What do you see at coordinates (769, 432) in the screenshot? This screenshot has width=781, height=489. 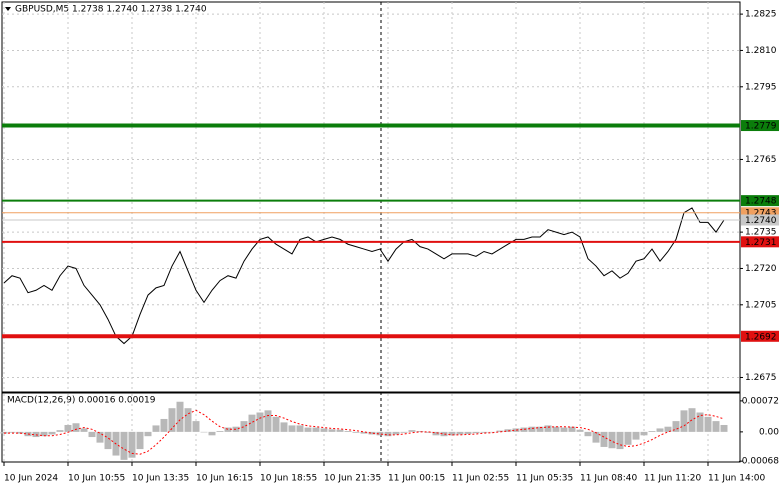 I see `y-tick-label: 0.00` at bounding box center [769, 432].